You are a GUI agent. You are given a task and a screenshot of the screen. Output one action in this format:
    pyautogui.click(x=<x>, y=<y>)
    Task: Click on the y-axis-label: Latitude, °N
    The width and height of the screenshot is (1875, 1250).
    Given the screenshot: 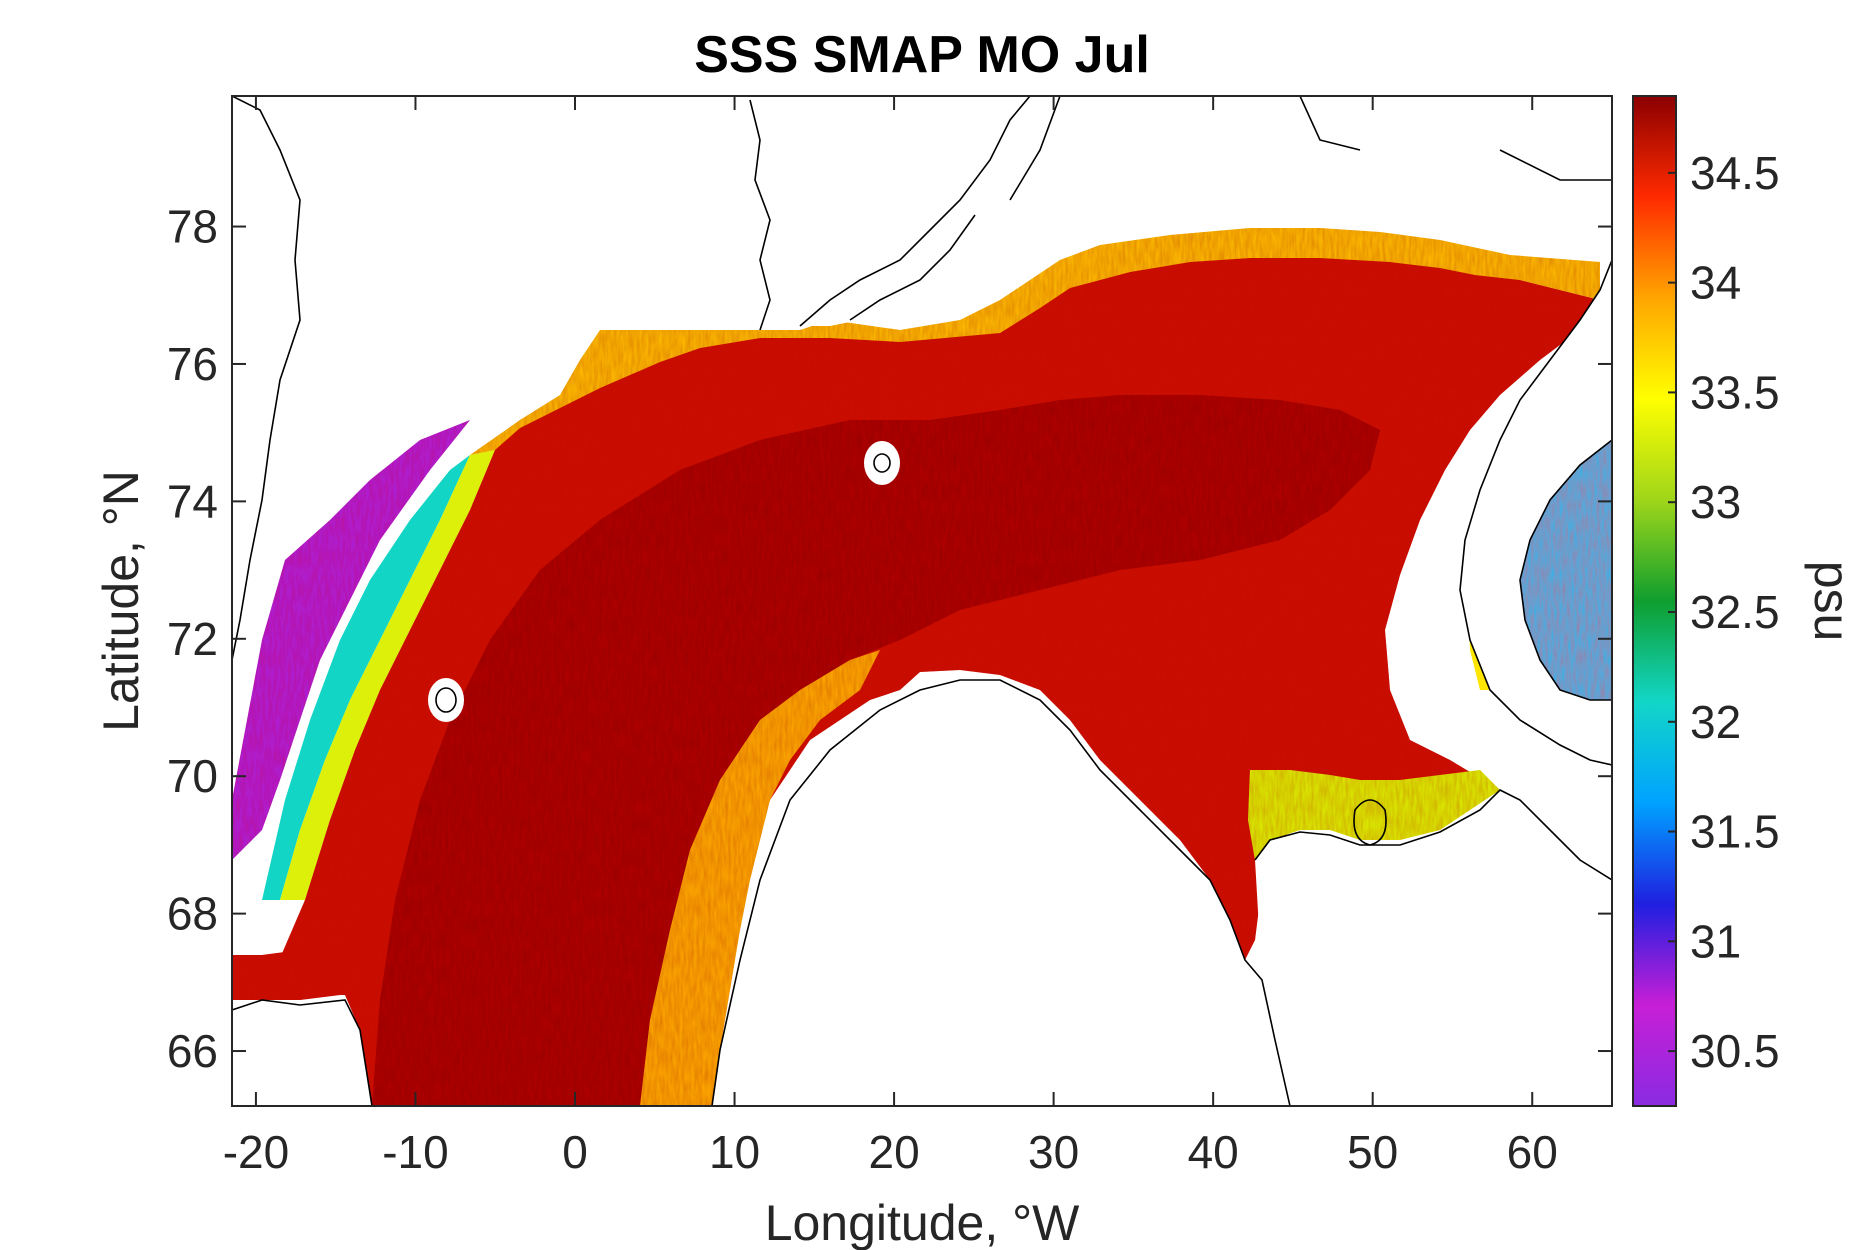 What is the action you would take?
    pyautogui.click(x=121, y=601)
    